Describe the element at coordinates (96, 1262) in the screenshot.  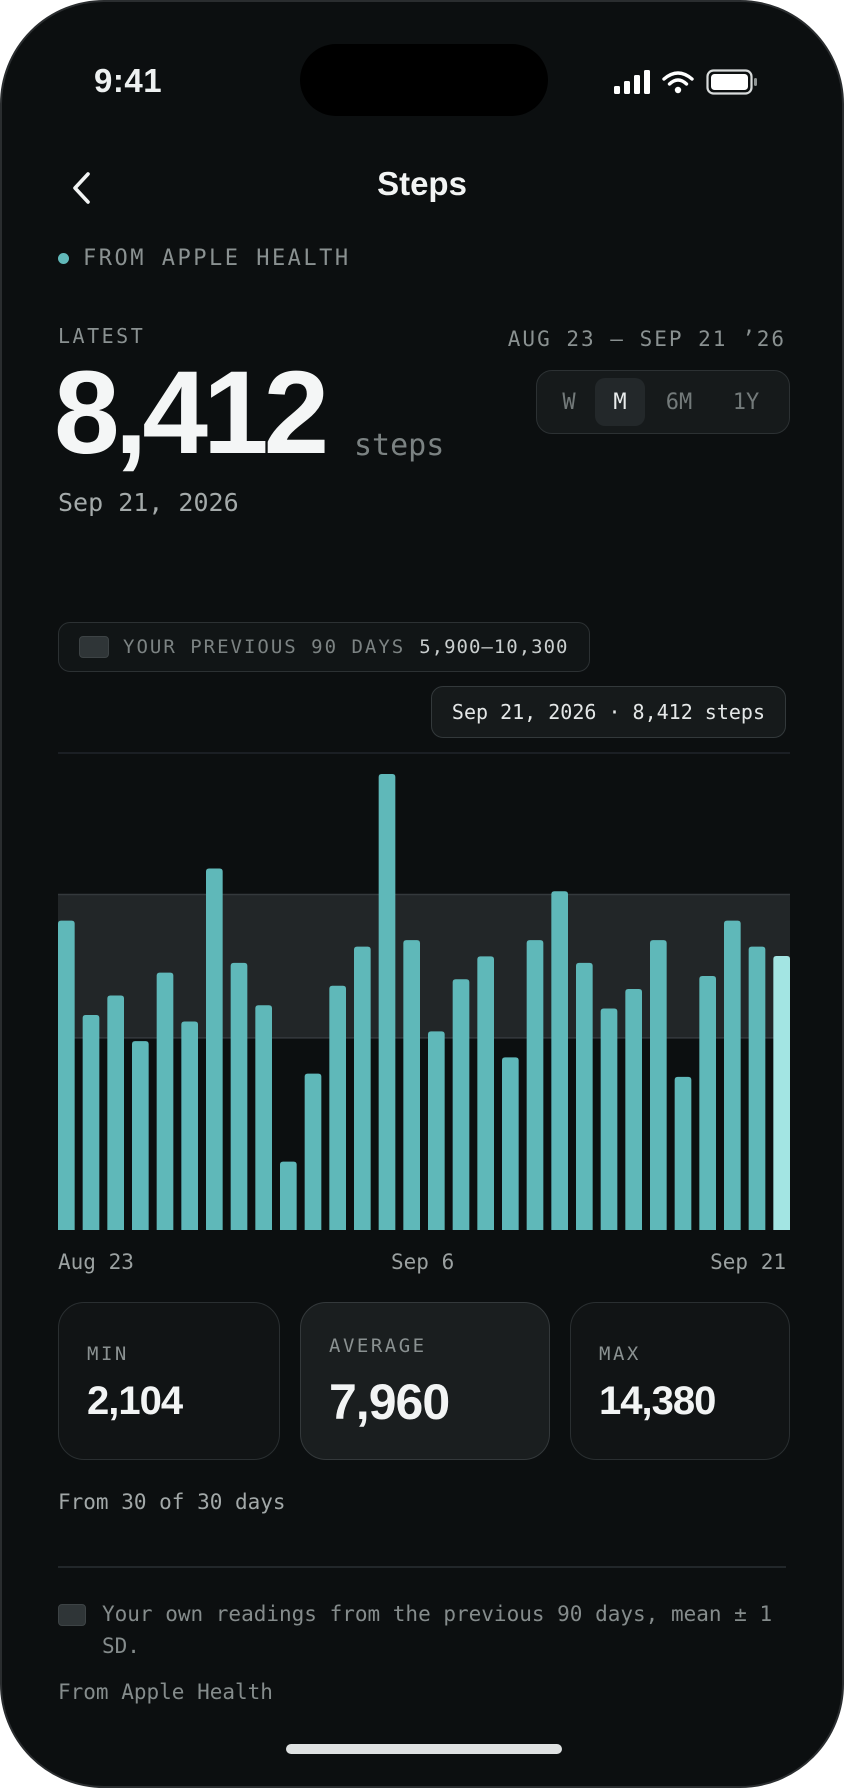
I see `x-axis-label-start: Aug 23` at that location.